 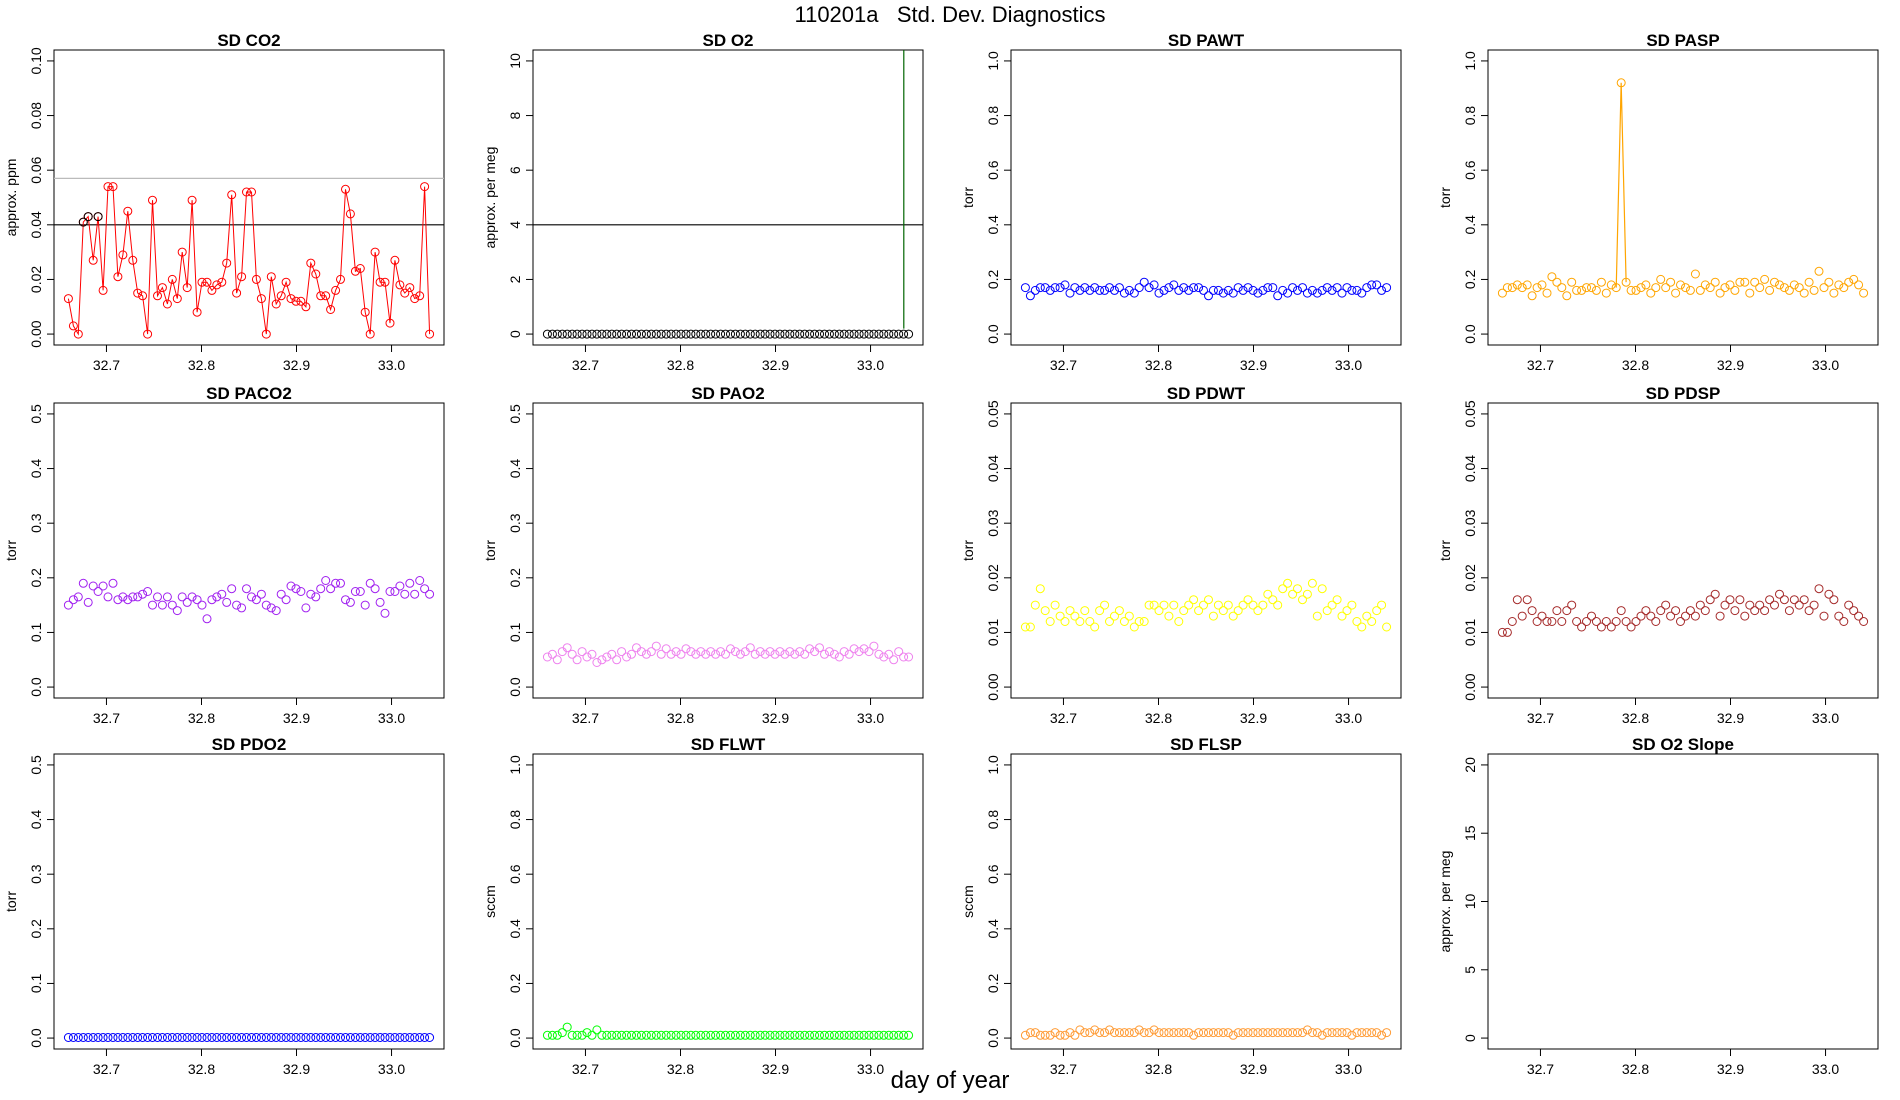 What do you see at coordinates (515, 578) in the screenshot?
I see `y-tick-label: 0.2` at bounding box center [515, 578].